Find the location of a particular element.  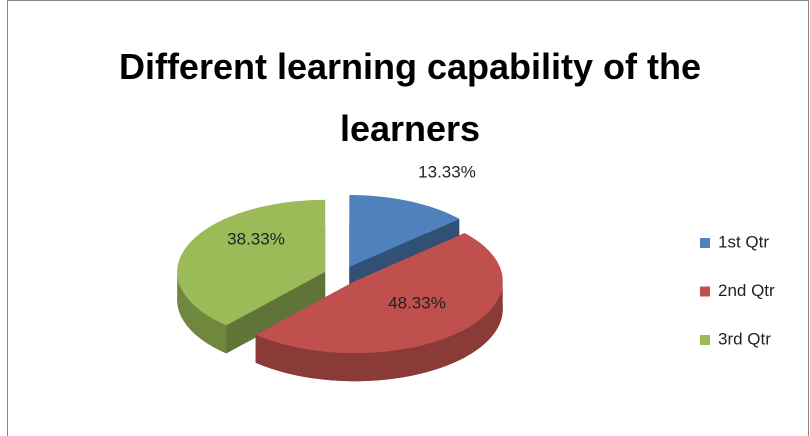

slice-side is located at coordinates (276, 312).